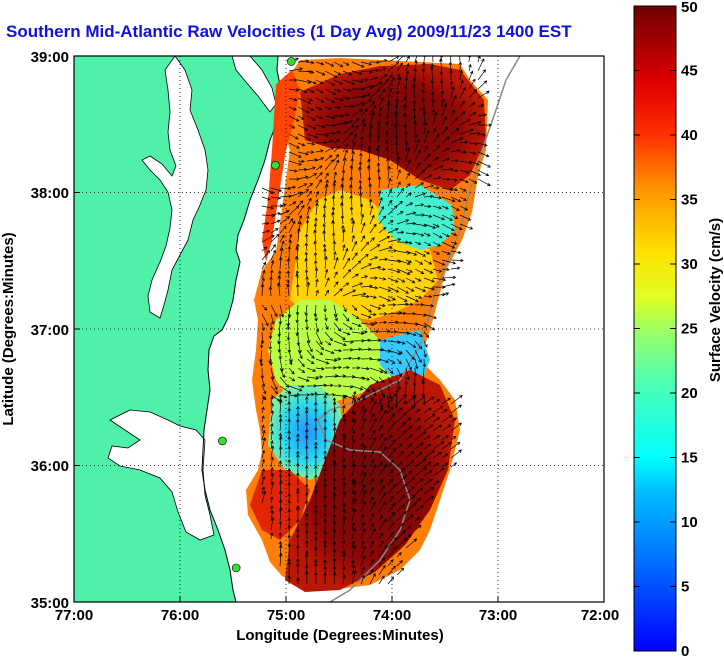  What do you see at coordinates (50, 193) in the screenshot?
I see `y-tick-label: 38:00` at bounding box center [50, 193].